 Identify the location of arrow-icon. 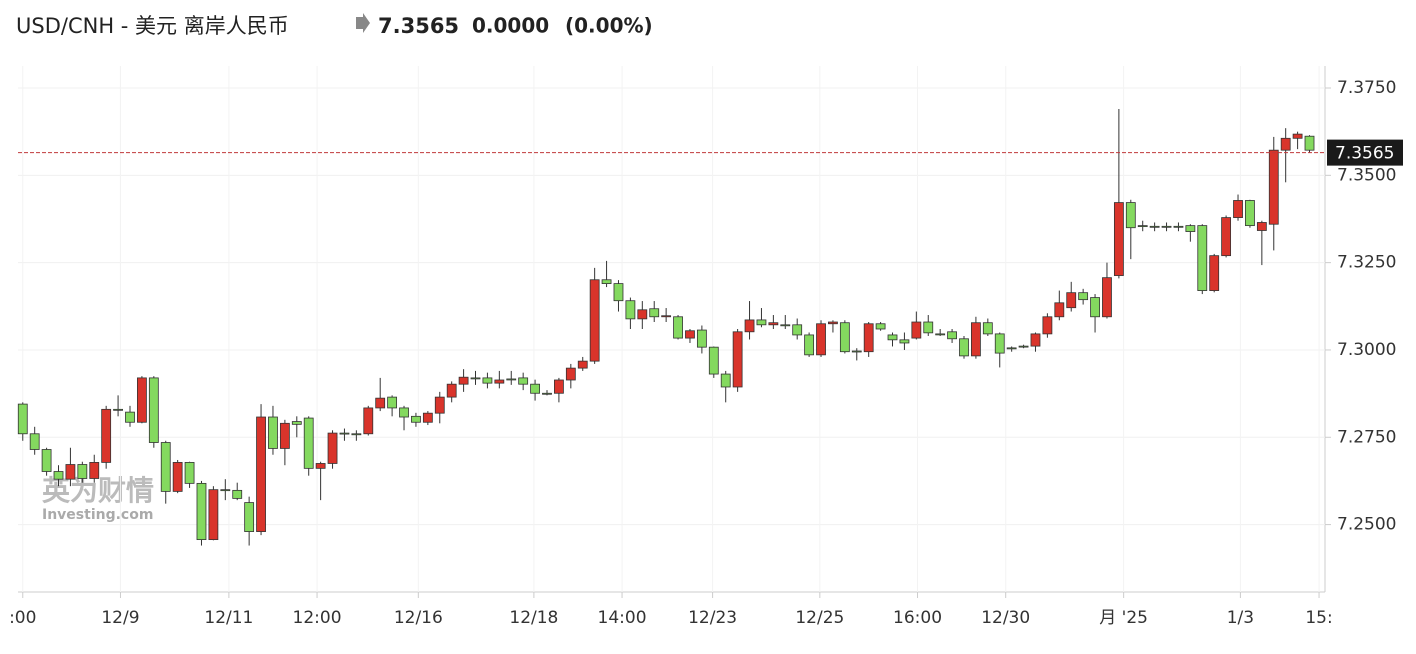
(363, 23).